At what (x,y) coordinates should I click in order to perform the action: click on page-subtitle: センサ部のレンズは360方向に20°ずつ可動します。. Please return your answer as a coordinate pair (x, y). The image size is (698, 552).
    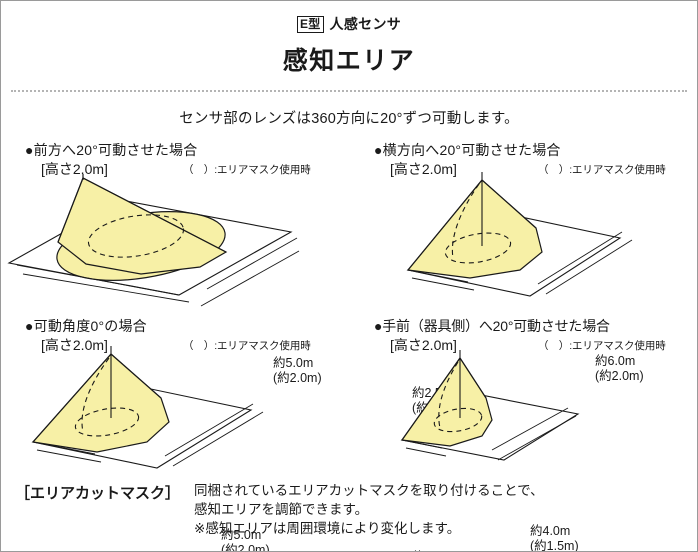
    Looking at the image, I should click on (349, 119).